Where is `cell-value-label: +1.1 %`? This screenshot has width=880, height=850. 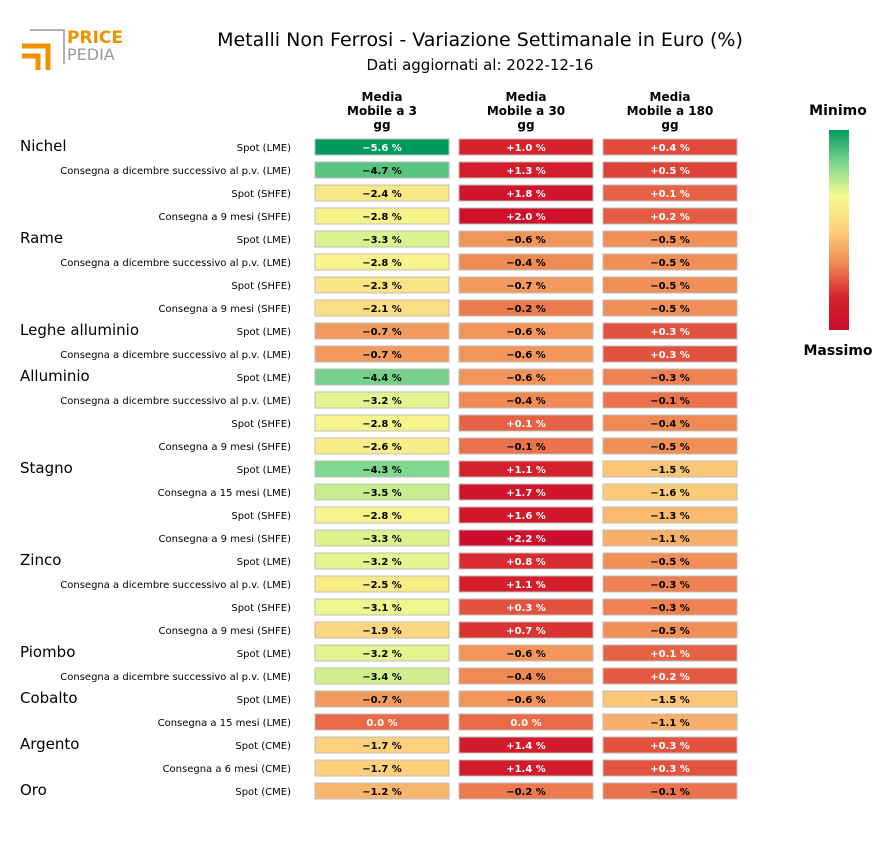
cell-value-label: +1.1 % is located at coordinates (526, 470).